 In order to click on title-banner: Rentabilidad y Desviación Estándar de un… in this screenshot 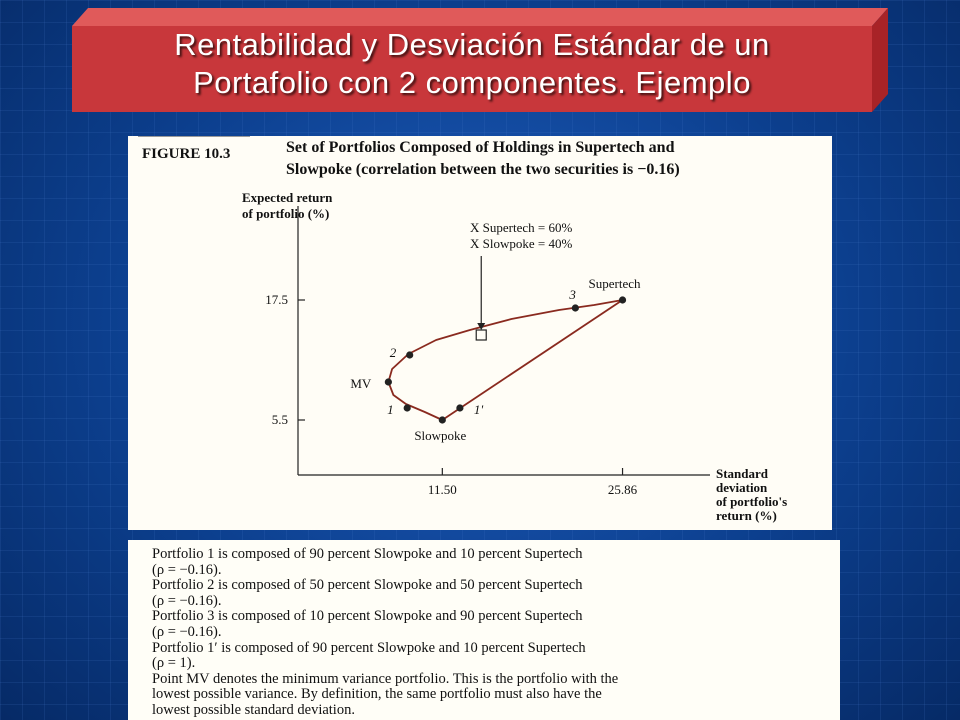, I will do `click(480, 60)`.